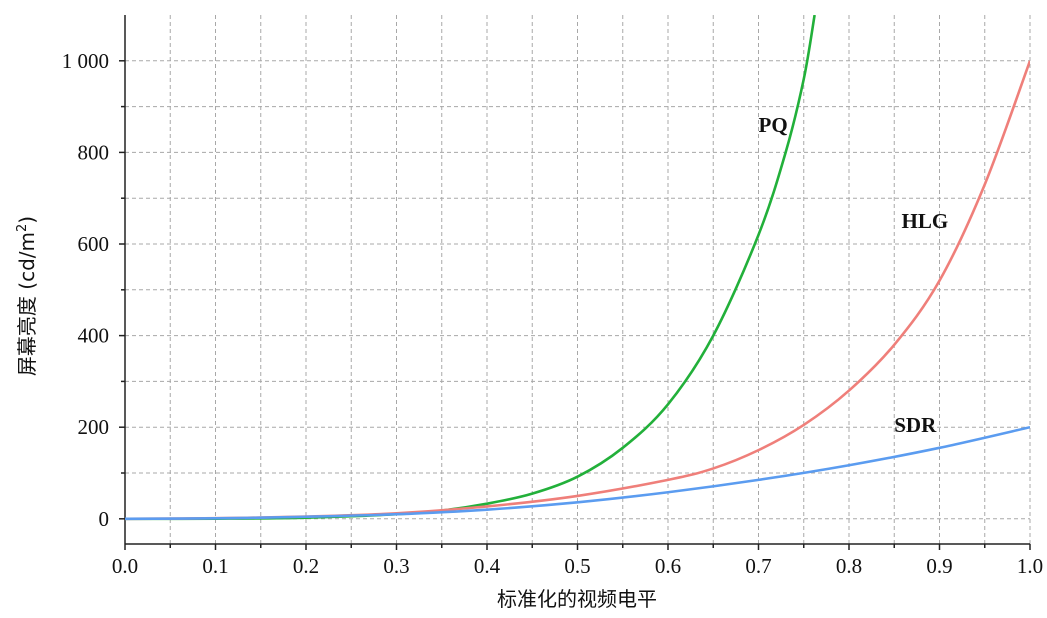 Image resolution: width=1047 pixels, height=618 pixels. Describe the element at coordinates (915, 425) in the screenshot. I see `series-label-sdr: SDR` at that location.